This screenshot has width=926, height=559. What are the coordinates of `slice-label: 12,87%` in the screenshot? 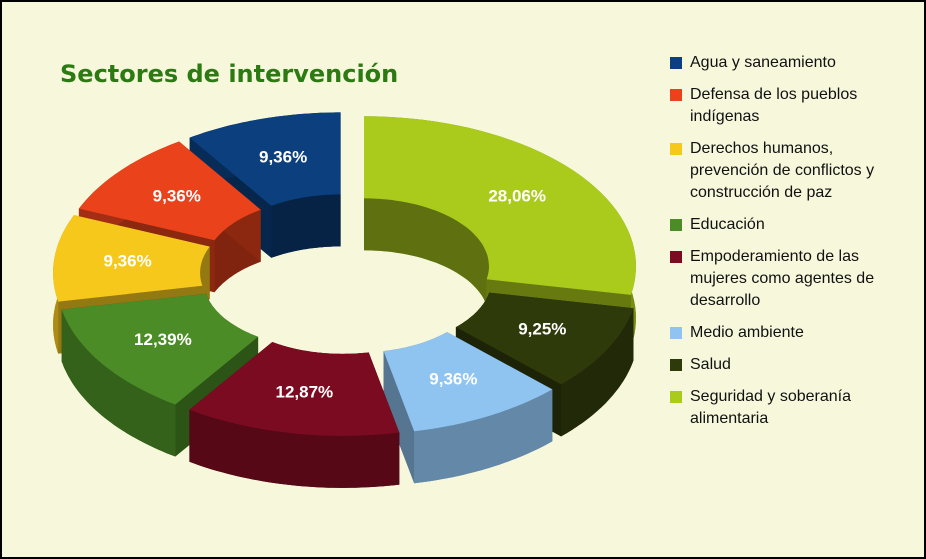 It's located at (304, 391).